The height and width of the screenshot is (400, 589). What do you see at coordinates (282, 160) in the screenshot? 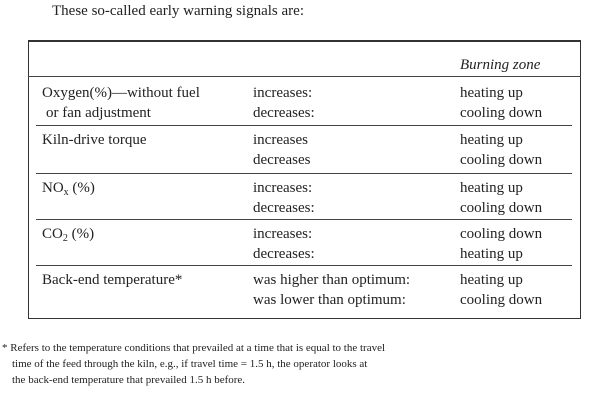
I see `change: decreases` at bounding box center [282, 160].